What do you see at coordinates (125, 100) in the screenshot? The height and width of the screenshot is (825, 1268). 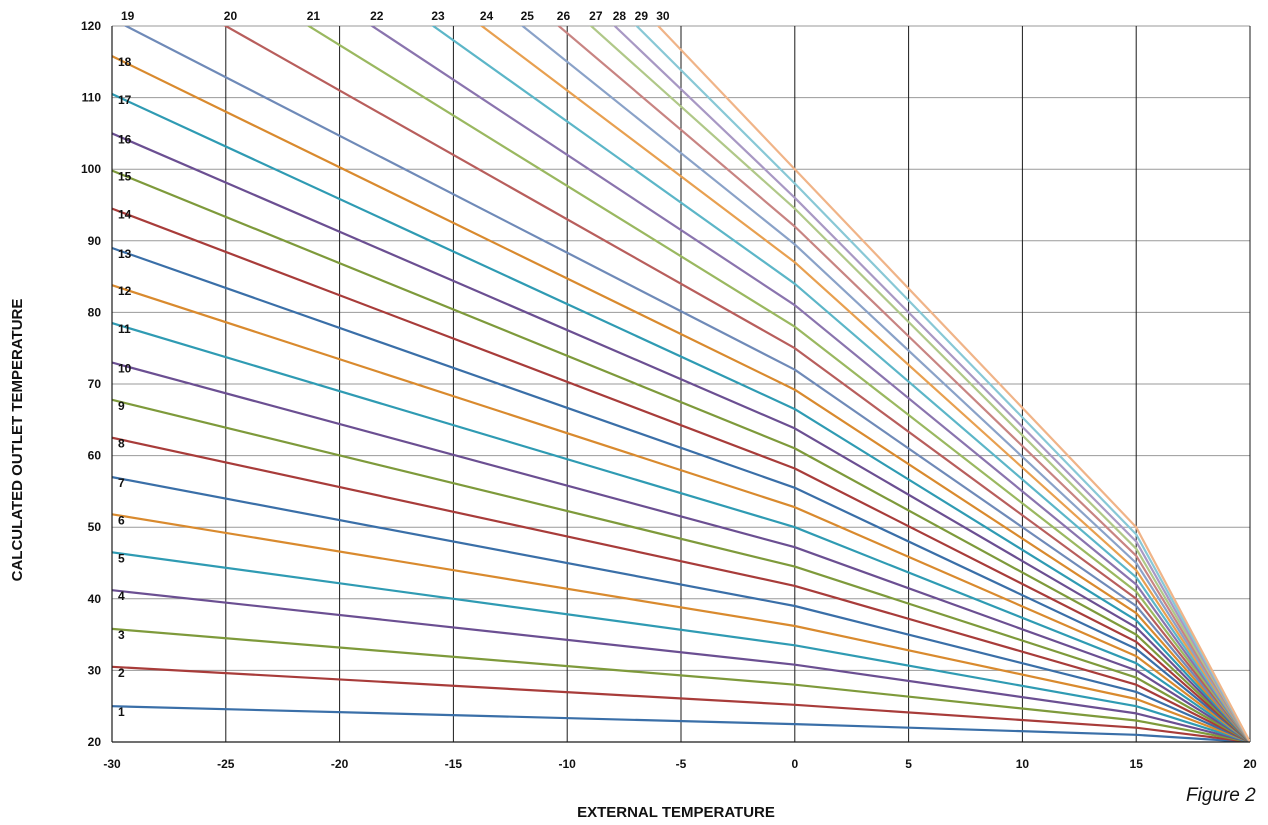 I see `curve-label-17: 17` at bounding box center [125, 100].